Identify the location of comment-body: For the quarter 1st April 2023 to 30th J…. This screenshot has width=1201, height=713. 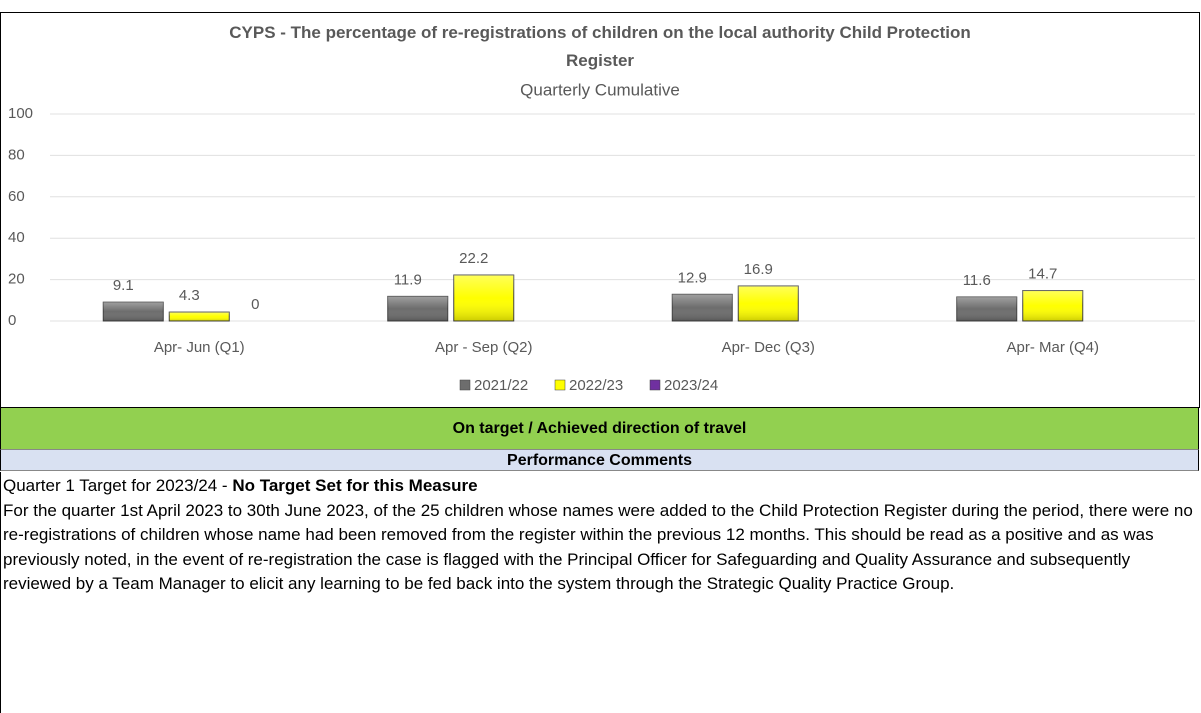
(598, 547).